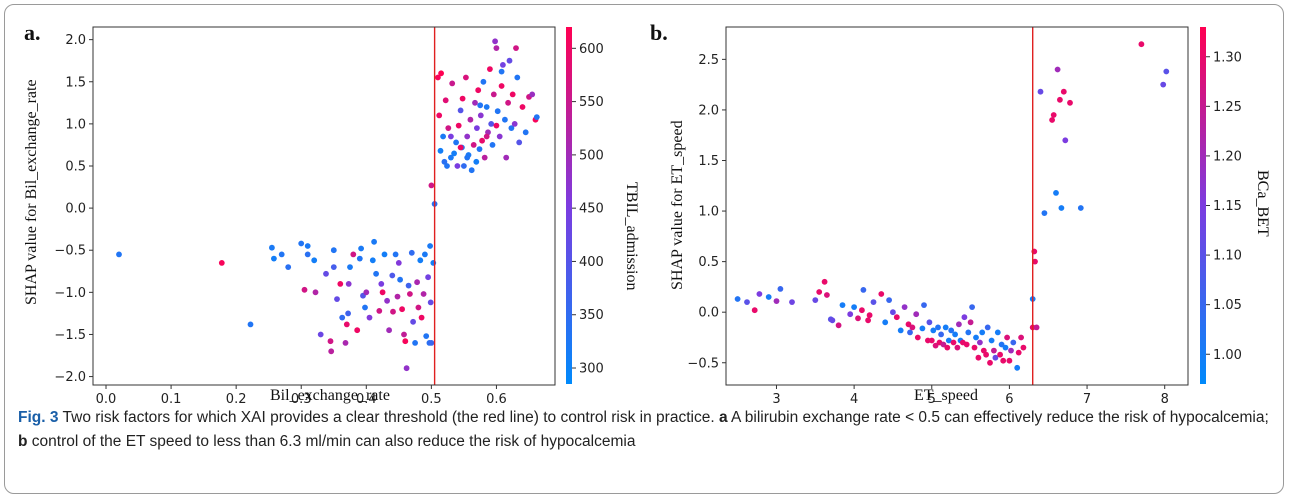 This screenshot has height=499, width=1290. I want to click on panel-b-colorbar-tick-label: 1.20, so click(1227, 156).